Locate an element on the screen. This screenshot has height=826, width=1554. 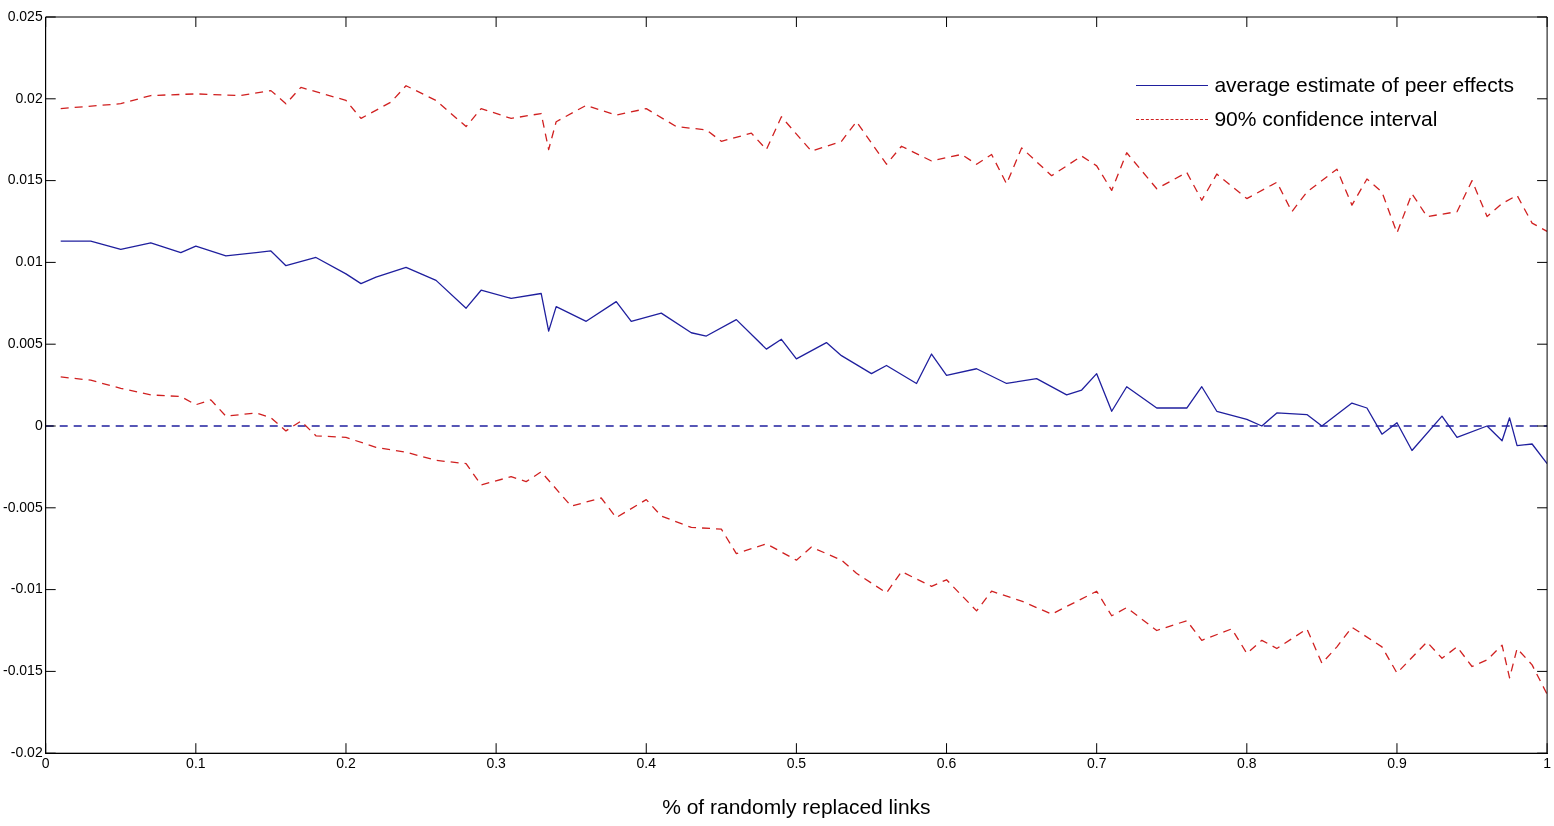
x-tick-label: 0.2 is located at coordinates (346, 763).